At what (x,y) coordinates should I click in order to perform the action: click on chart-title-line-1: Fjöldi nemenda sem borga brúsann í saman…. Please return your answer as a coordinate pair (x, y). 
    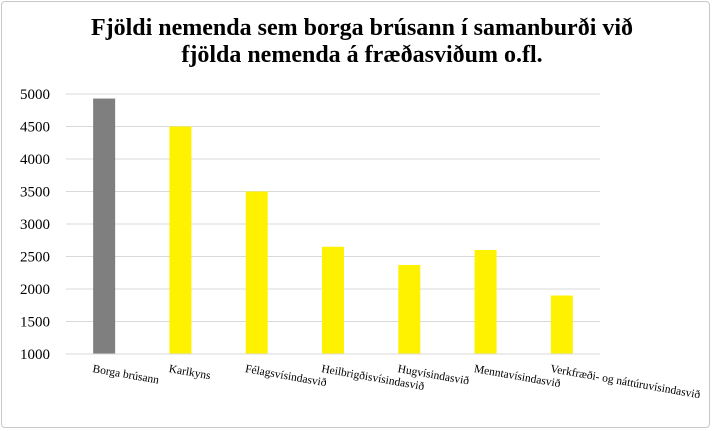
    Looking at the image, I should click on (362, 28).